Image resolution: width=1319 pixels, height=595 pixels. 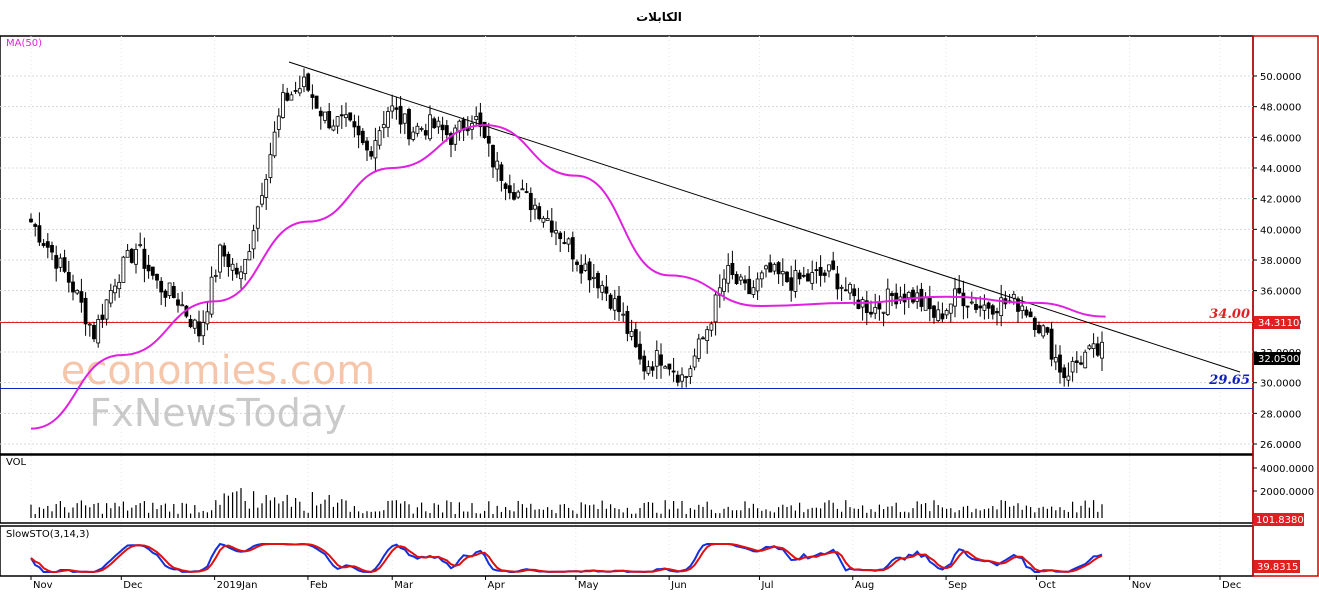 I want to click on price-tick-label: 28.0000, so click(x=1280, y=414).